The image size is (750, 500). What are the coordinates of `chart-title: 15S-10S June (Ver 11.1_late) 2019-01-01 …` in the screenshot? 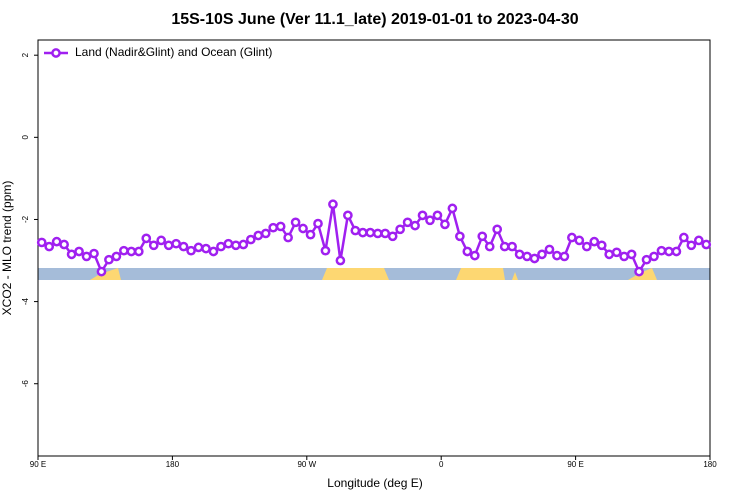 It's located at (374, 19).